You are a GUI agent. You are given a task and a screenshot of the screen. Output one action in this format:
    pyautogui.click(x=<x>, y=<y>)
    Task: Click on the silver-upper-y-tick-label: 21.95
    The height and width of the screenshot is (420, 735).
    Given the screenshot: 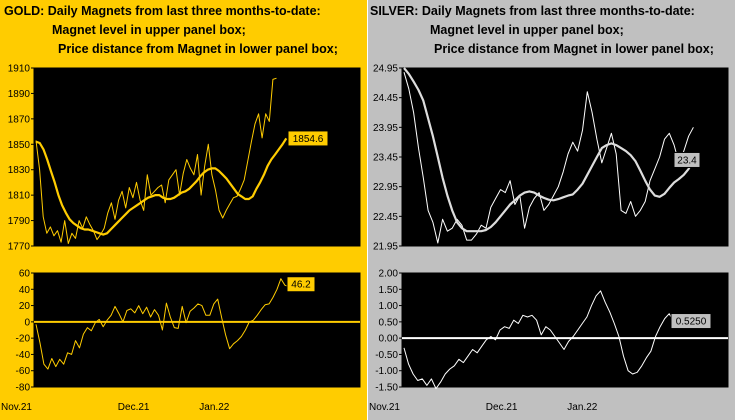 What is the action you would take?
    pyautogui.click(x=385, y=247)
    